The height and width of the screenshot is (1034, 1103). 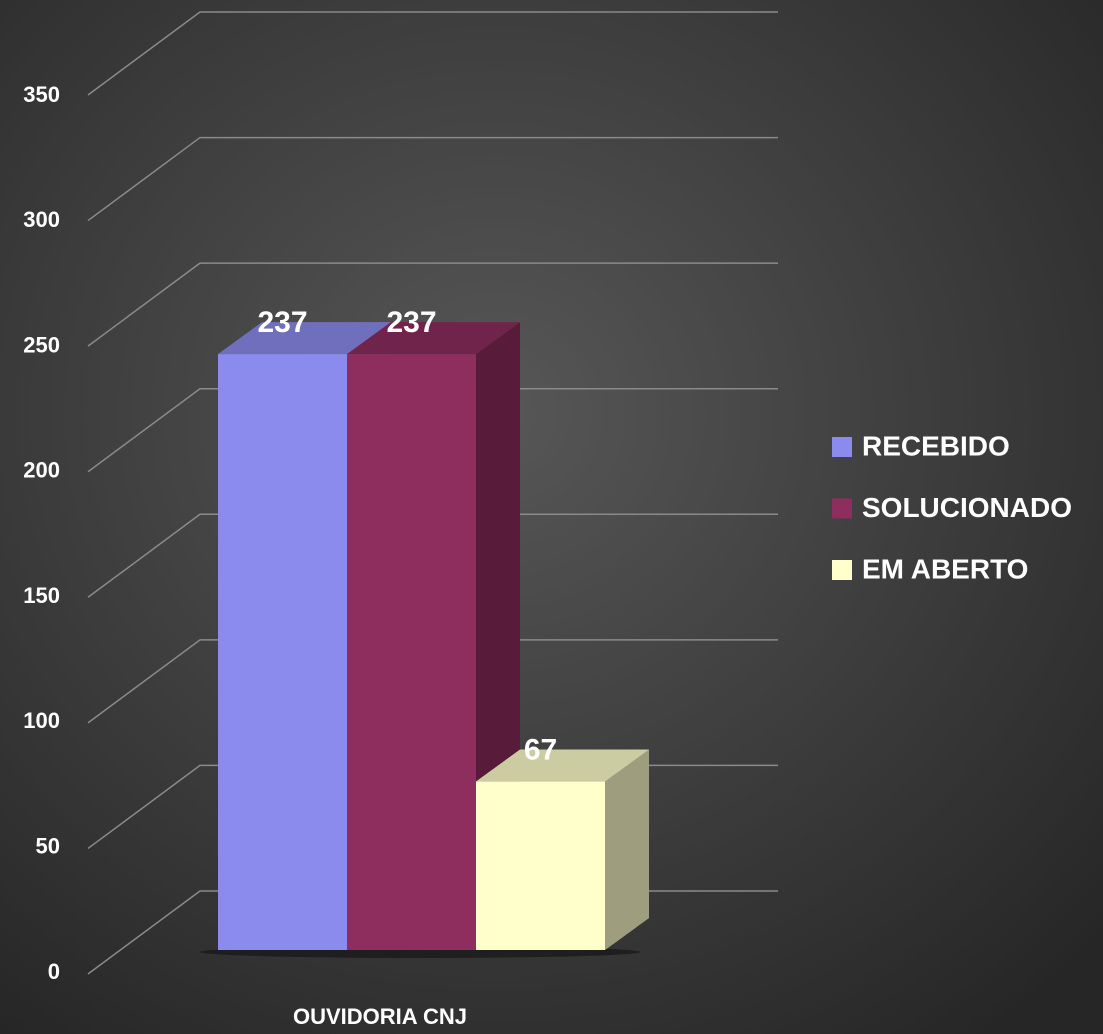 I want to click on bar-side, so click(x=627, y=849).